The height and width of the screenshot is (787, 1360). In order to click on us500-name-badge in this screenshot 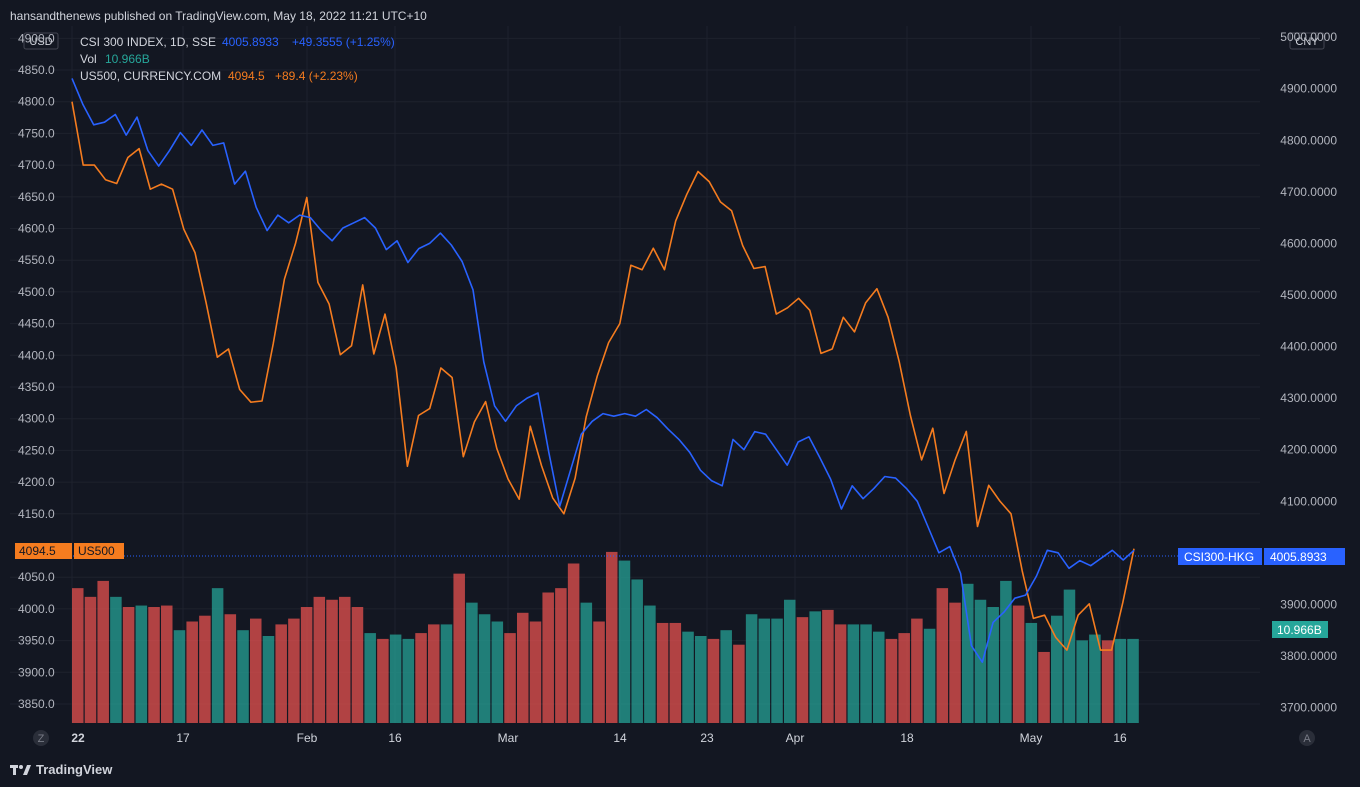, I will do `click(99, 551)`.